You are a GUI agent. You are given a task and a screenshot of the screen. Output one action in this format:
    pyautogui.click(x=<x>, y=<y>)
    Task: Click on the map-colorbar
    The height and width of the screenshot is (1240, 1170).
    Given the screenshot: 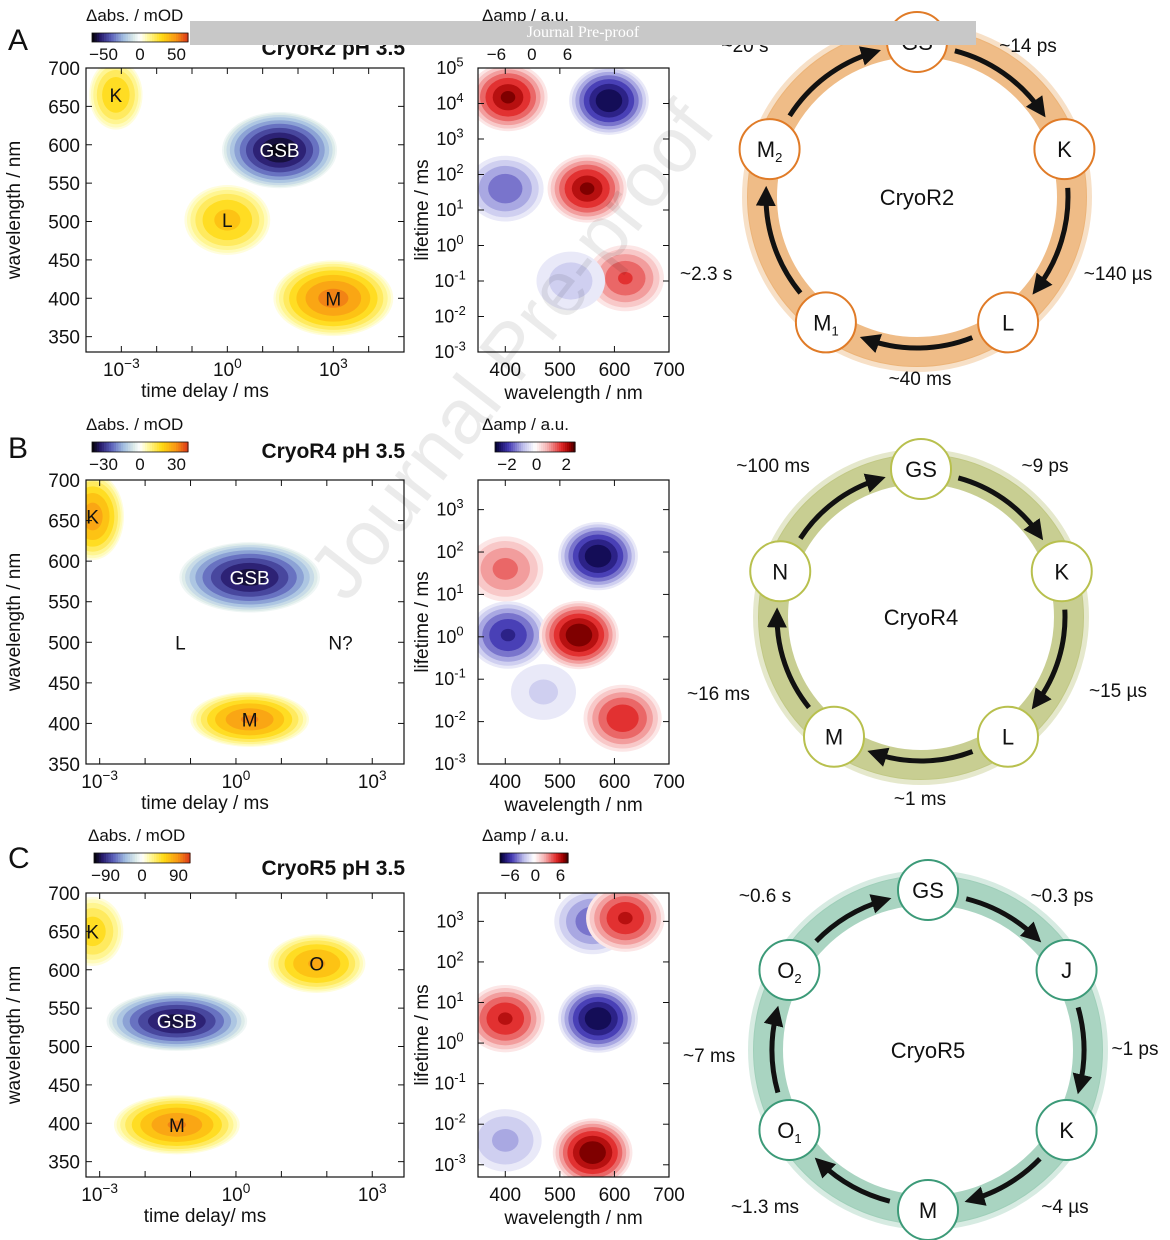 What is the action you would take?
    pyautogui.click(x=140, y=37)
    